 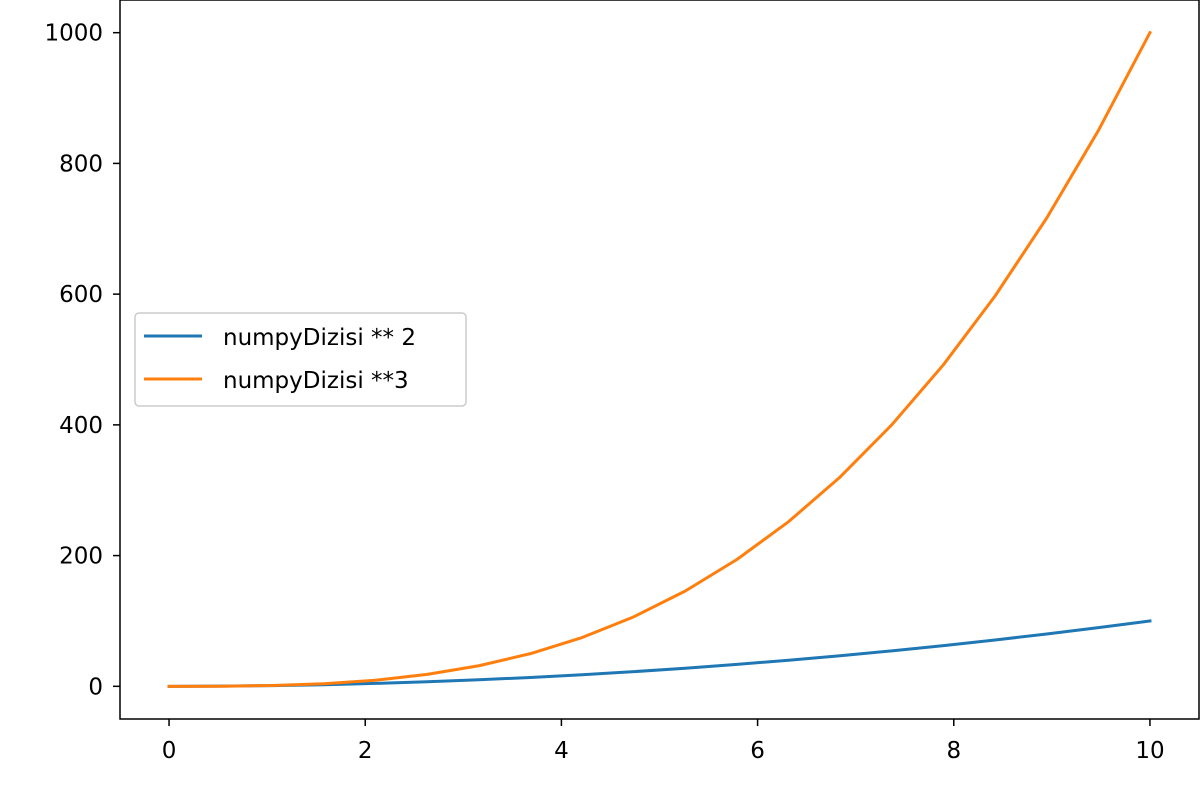 I want to click on x-tick-label: 8, so click(x=953, y=751).